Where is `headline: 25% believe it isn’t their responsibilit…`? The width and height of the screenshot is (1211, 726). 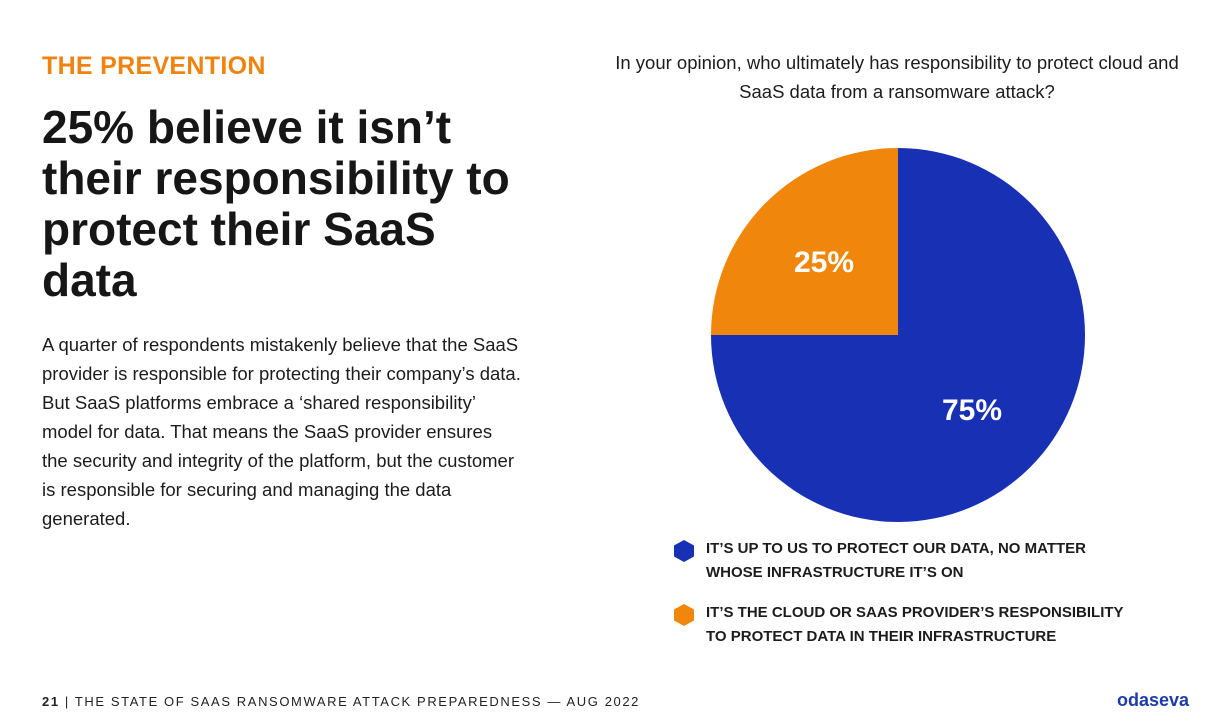
headline: 25% believe it isn’t their responsibilit… is located at coordinates (276, 203).